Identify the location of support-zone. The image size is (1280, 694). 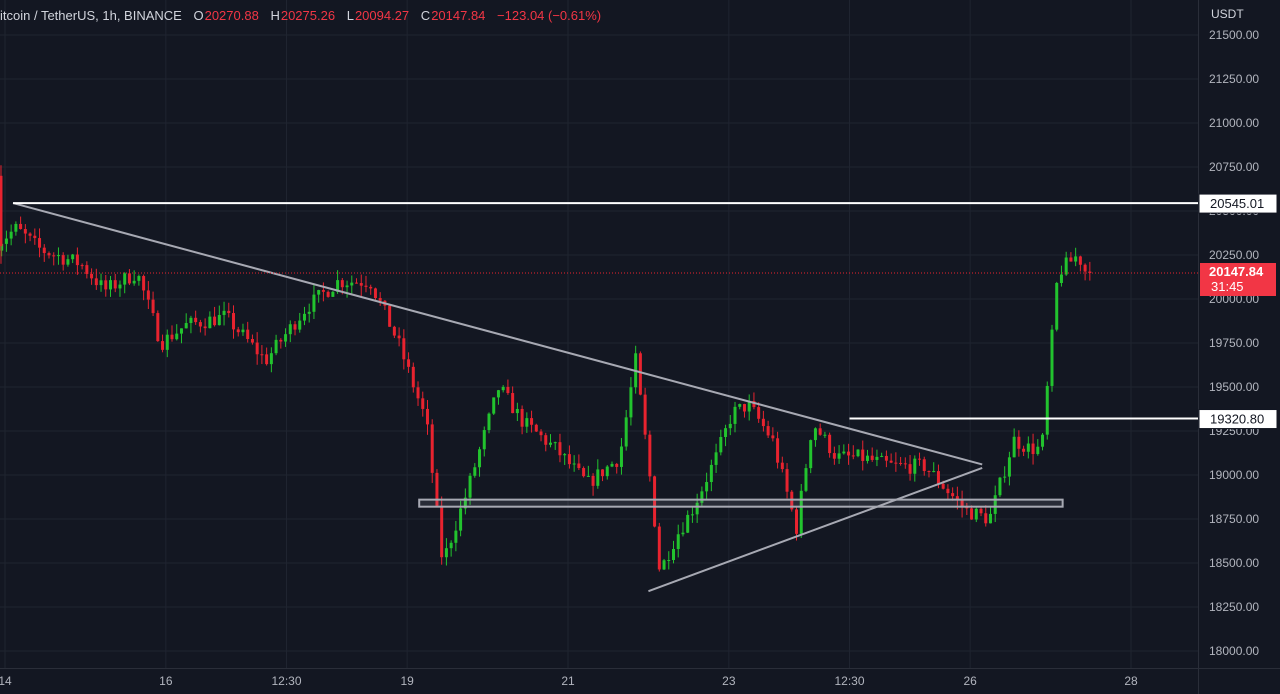
(741, 503).